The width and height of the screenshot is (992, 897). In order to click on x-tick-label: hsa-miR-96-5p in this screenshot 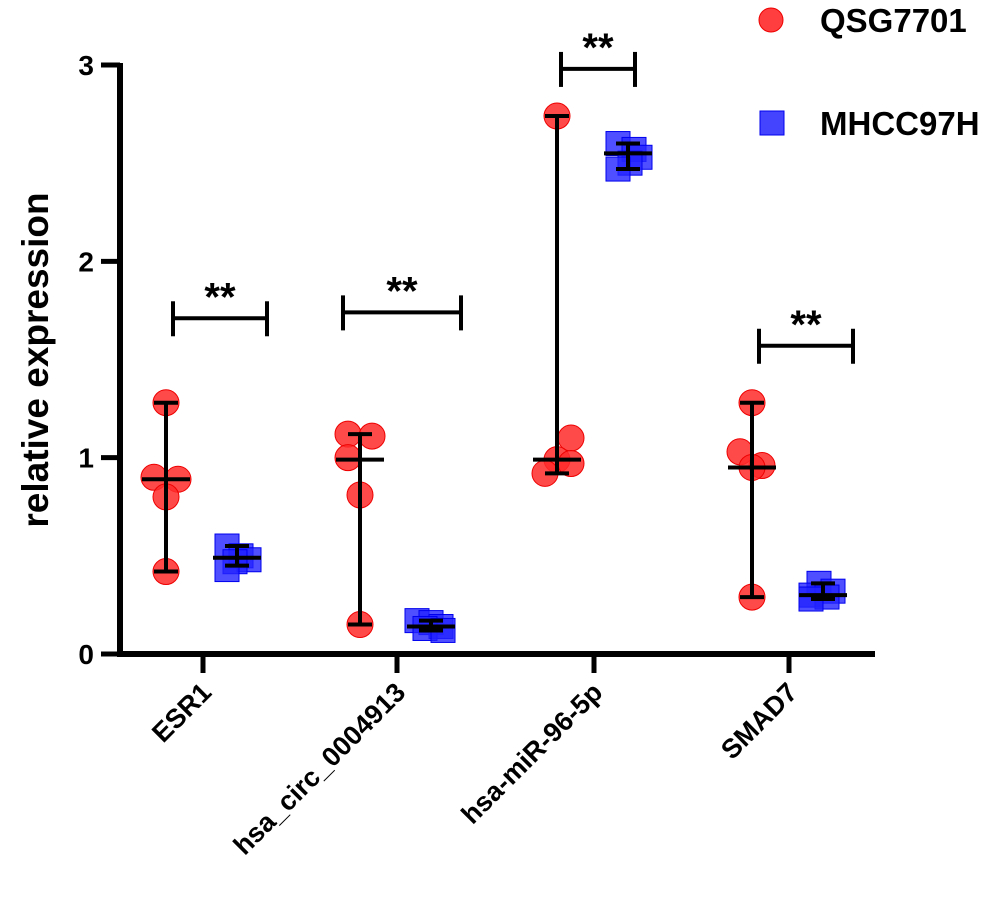, I will do `click(531, 753)`.